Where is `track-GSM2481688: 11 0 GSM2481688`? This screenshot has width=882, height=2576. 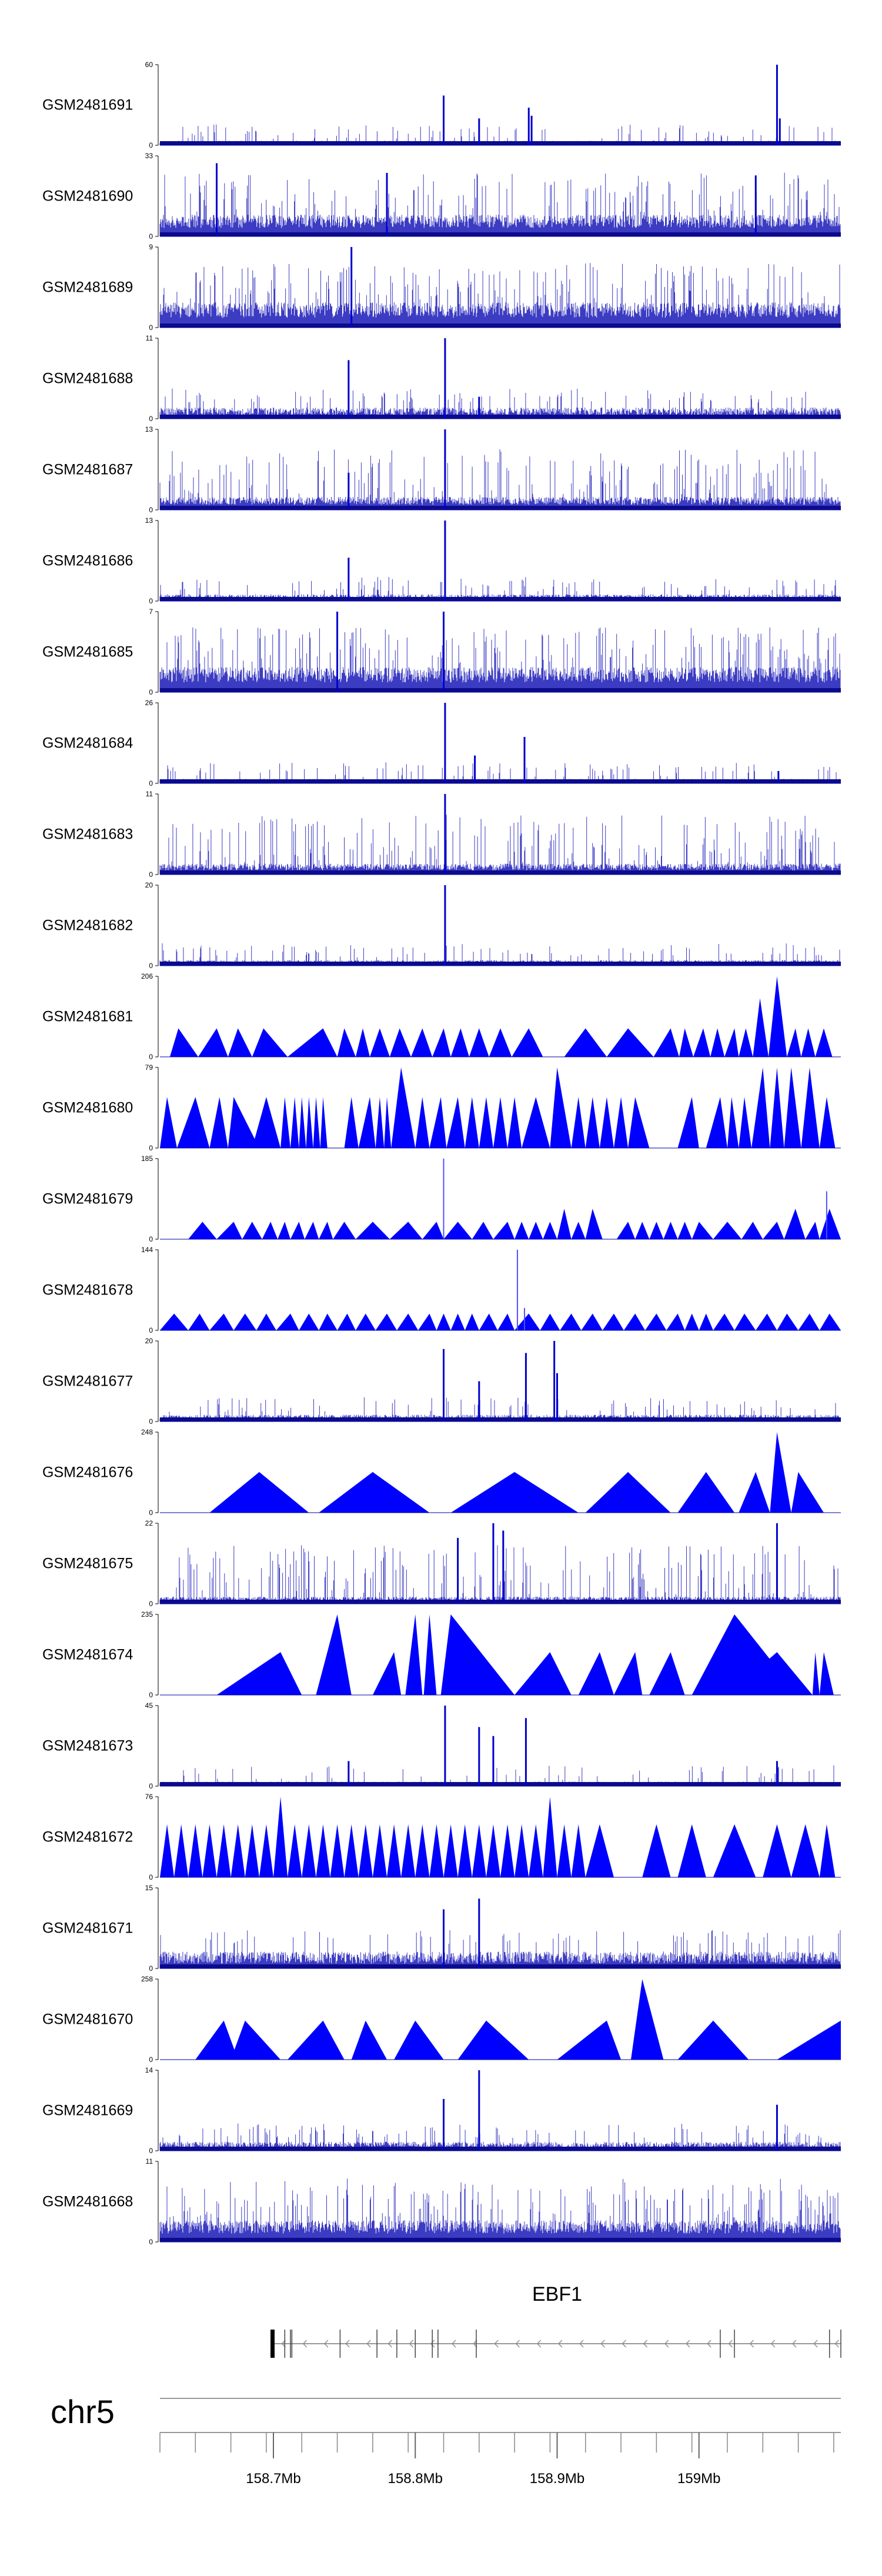 track-GSM2481688: 11 0 GSM2481688 is located at coordinates (441, 378).